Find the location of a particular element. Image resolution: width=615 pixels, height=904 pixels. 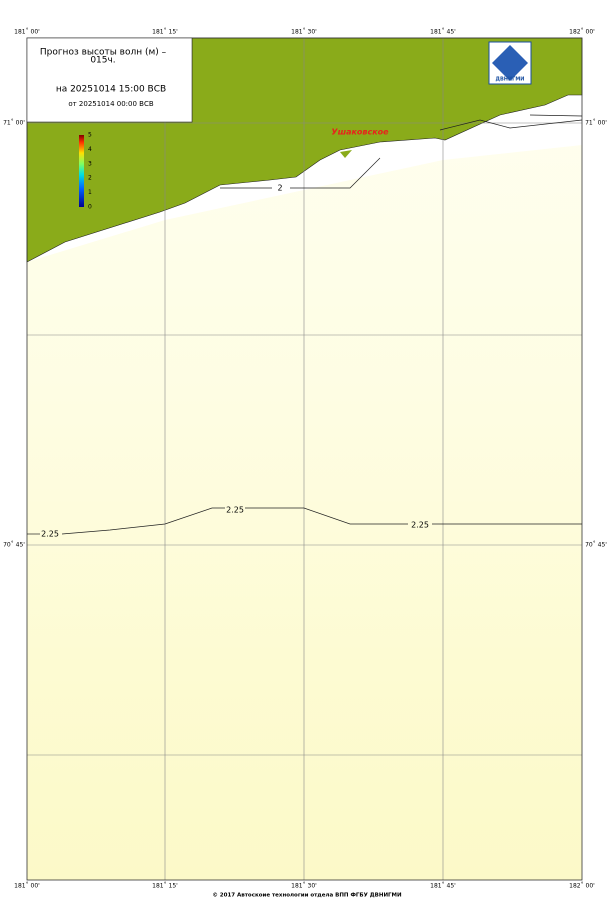

place-label: Ушаковское is located at coordinates (360, 132).